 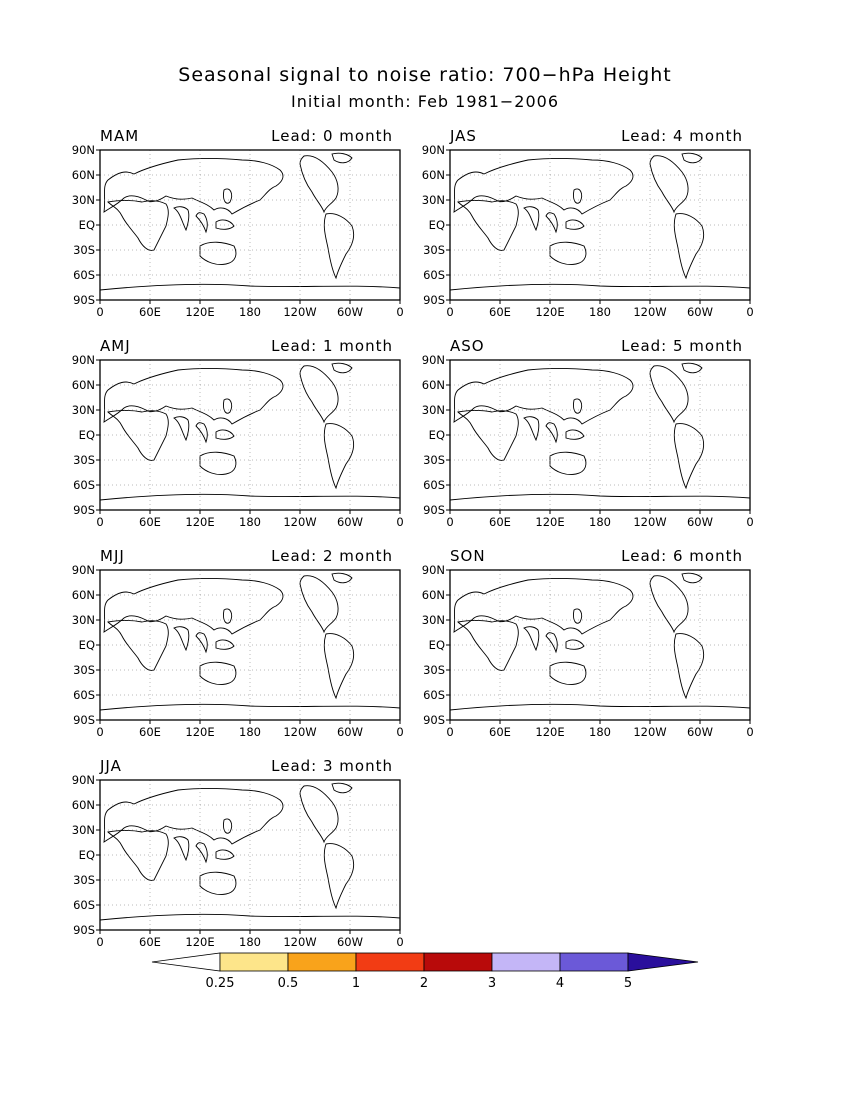 I want to click on map-panel-jas: JAS Lead: 4 month, so click(x=596, y=203).